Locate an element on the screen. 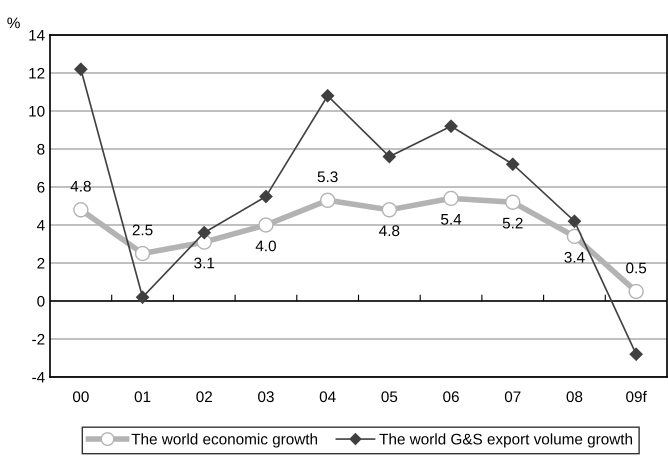 This screenshot has width=668, height=459. y-tick-label: -2 is located at coordinates (38, 339).